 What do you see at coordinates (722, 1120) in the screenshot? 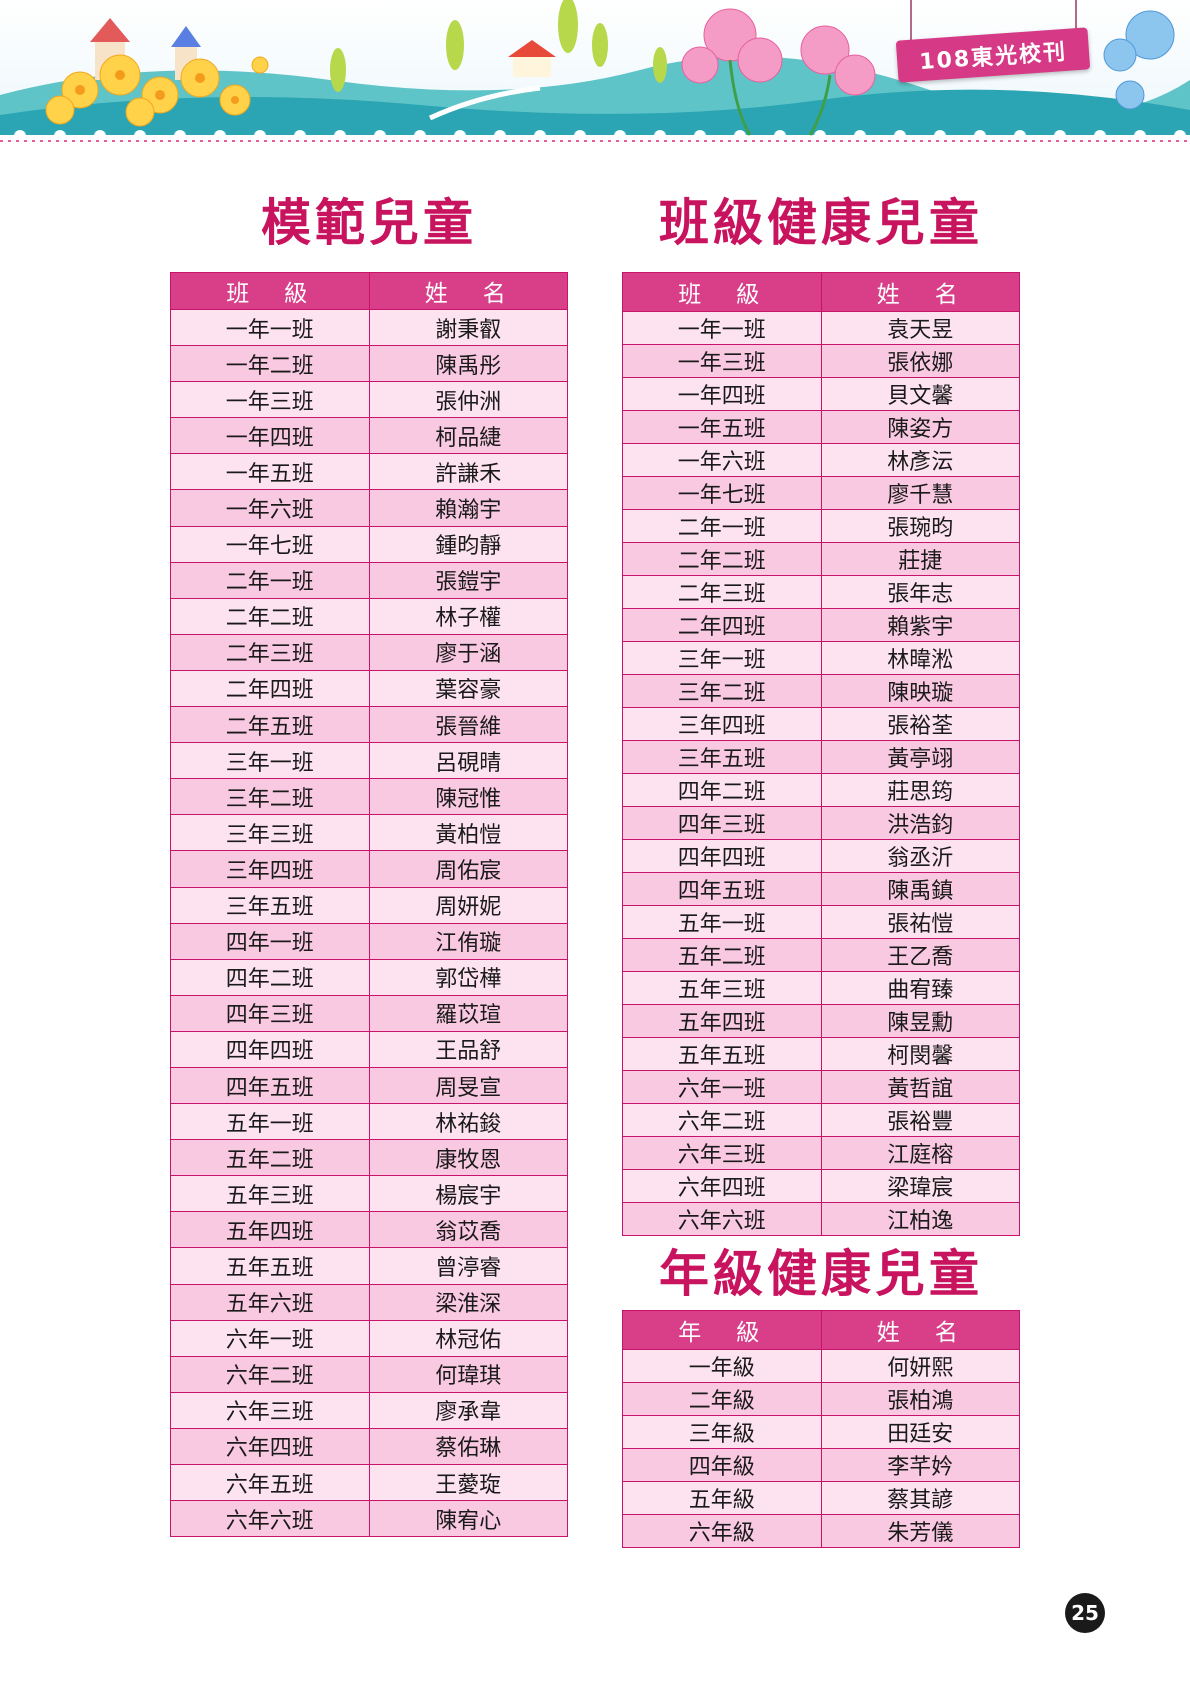
I see `class-cell: 六年二班` at bounding box center [722, 1120].